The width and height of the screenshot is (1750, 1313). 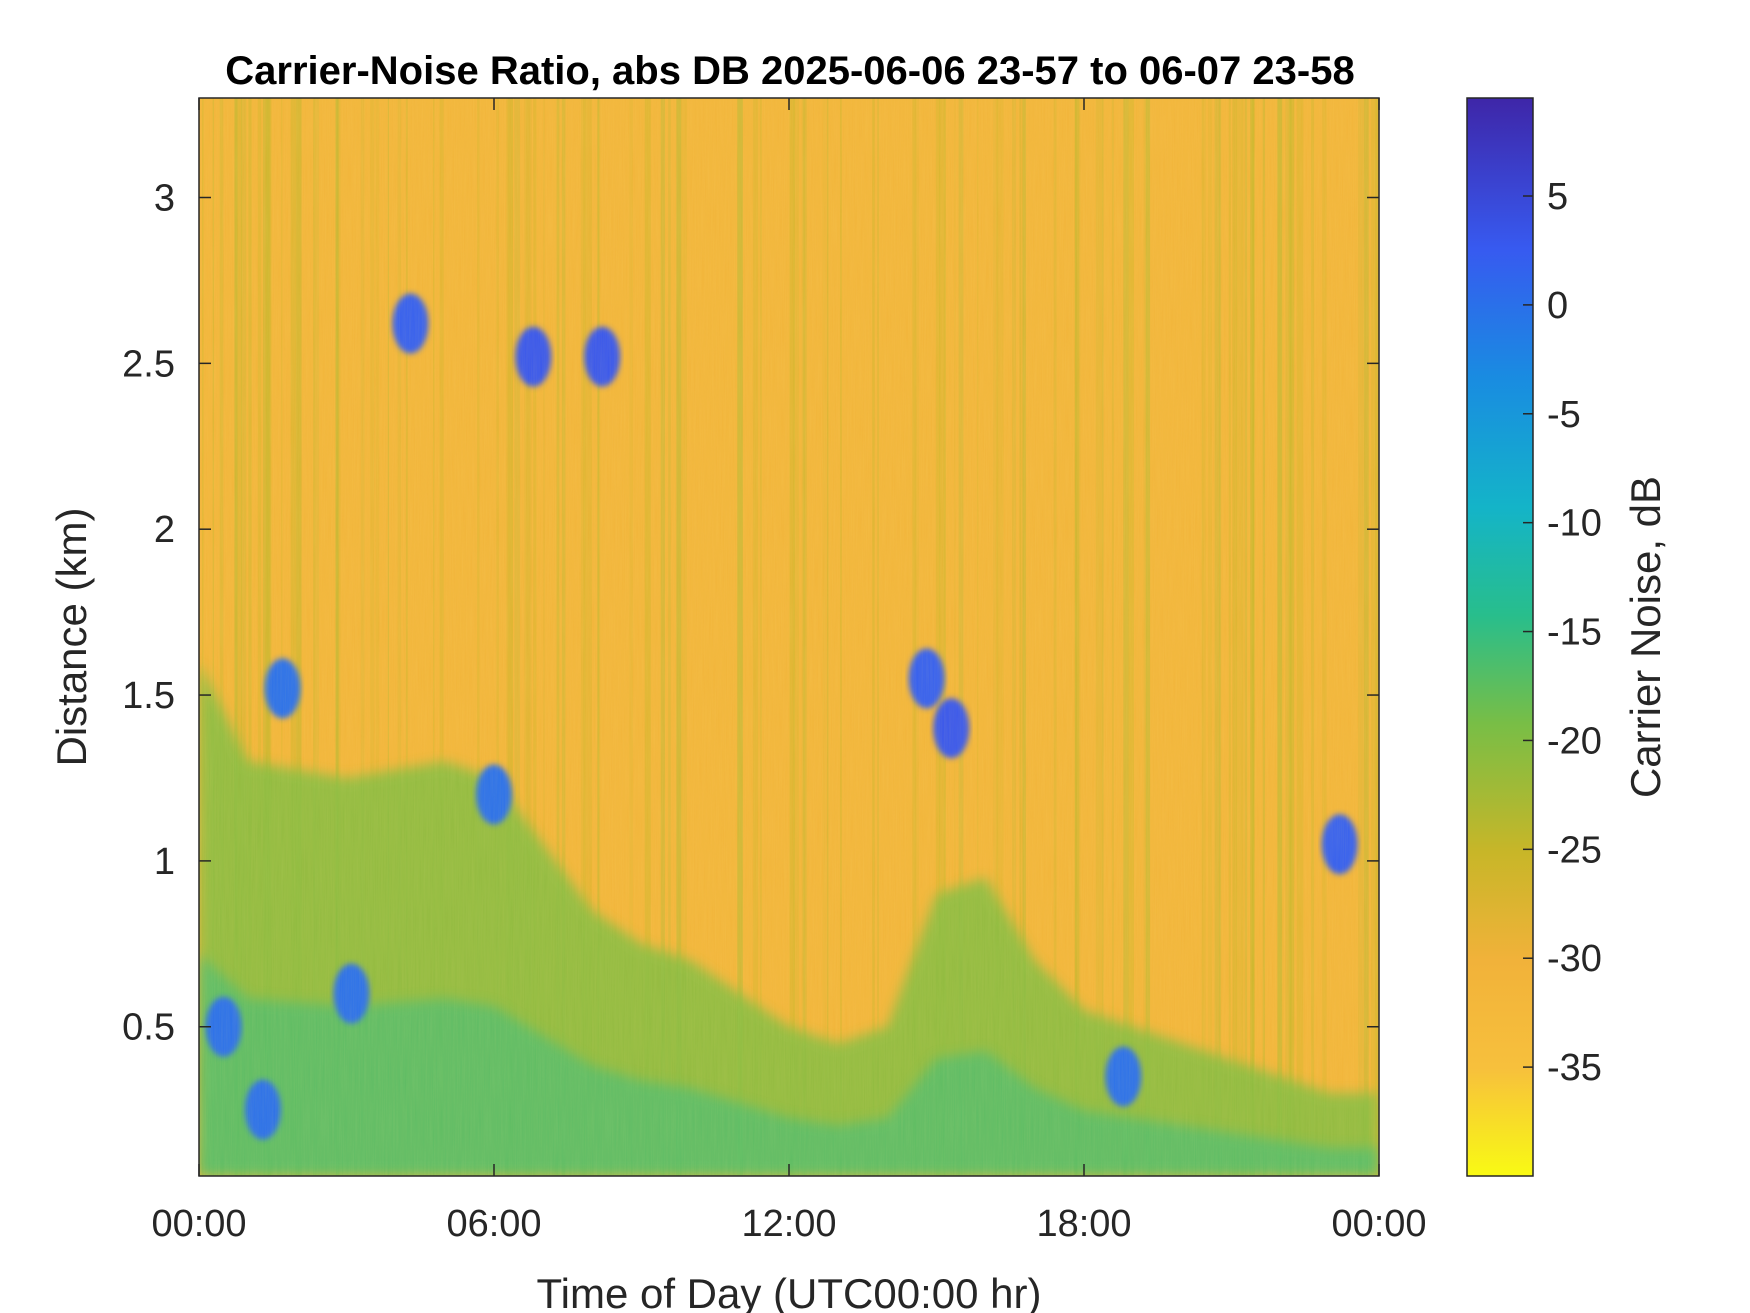 What do you see at coordinates (1574, 1068) in the screenshot?
I see `colorbar-tick-label: -35` at bounding box center [1574, 1068].